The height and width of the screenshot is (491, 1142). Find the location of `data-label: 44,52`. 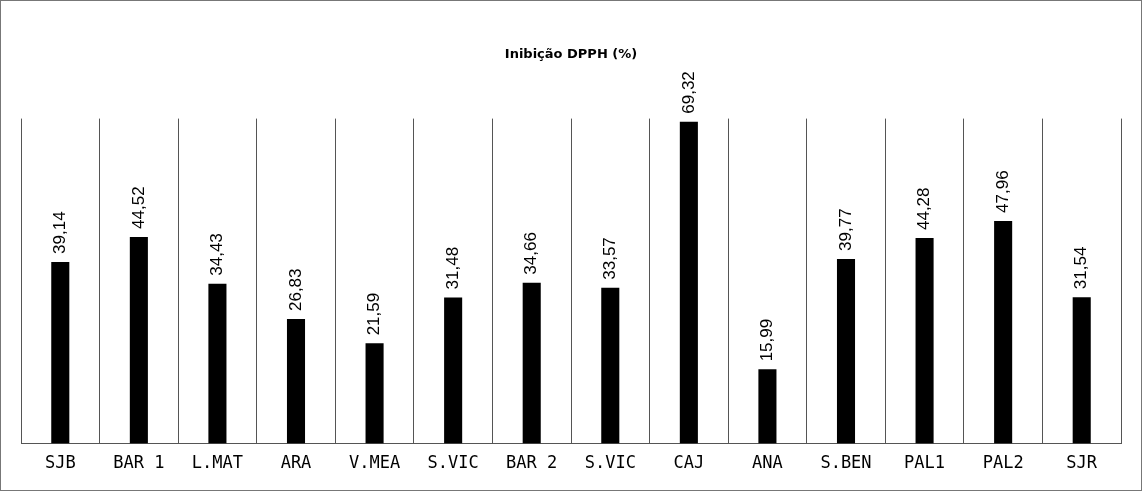

data-label: 44,52 is located at coordinates (138, 207).